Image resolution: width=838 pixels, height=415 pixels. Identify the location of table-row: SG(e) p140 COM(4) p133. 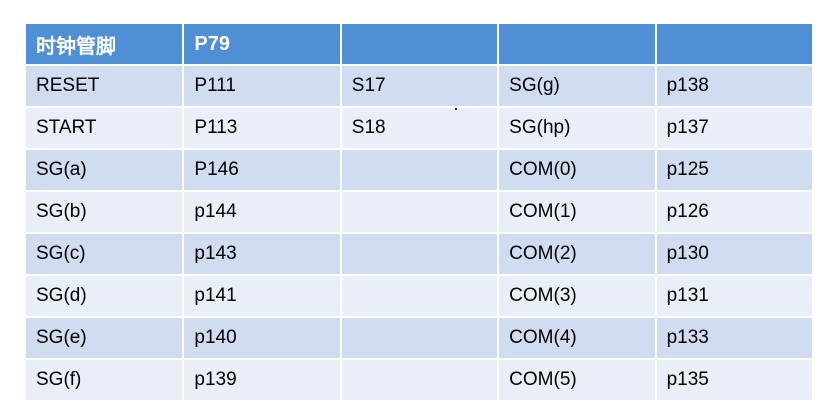
(419, 338).